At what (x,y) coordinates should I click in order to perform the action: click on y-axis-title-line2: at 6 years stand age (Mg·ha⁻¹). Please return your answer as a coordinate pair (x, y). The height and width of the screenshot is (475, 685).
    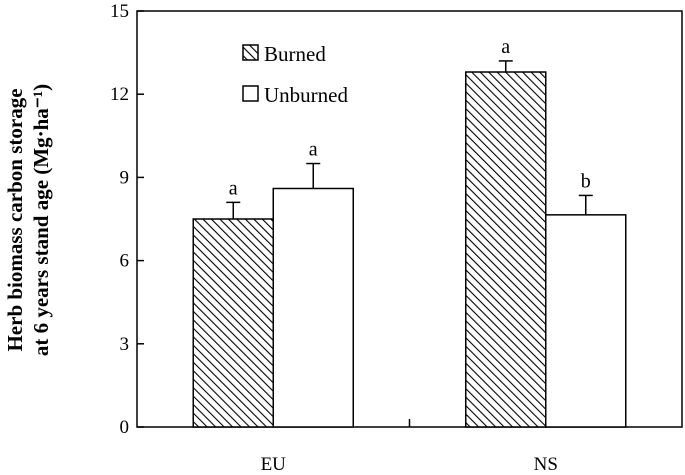
    Looking at the image, I should click on (41, 220).